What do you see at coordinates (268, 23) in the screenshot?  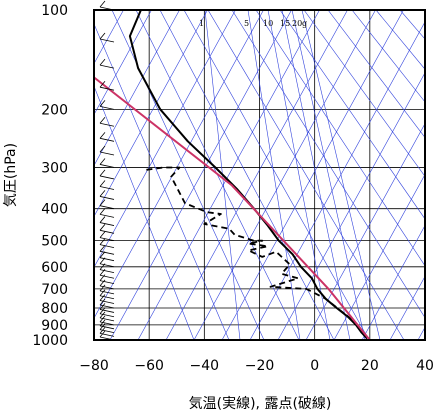 I see `mixing-ratio-label: 10` at bounding box center [268, 23].